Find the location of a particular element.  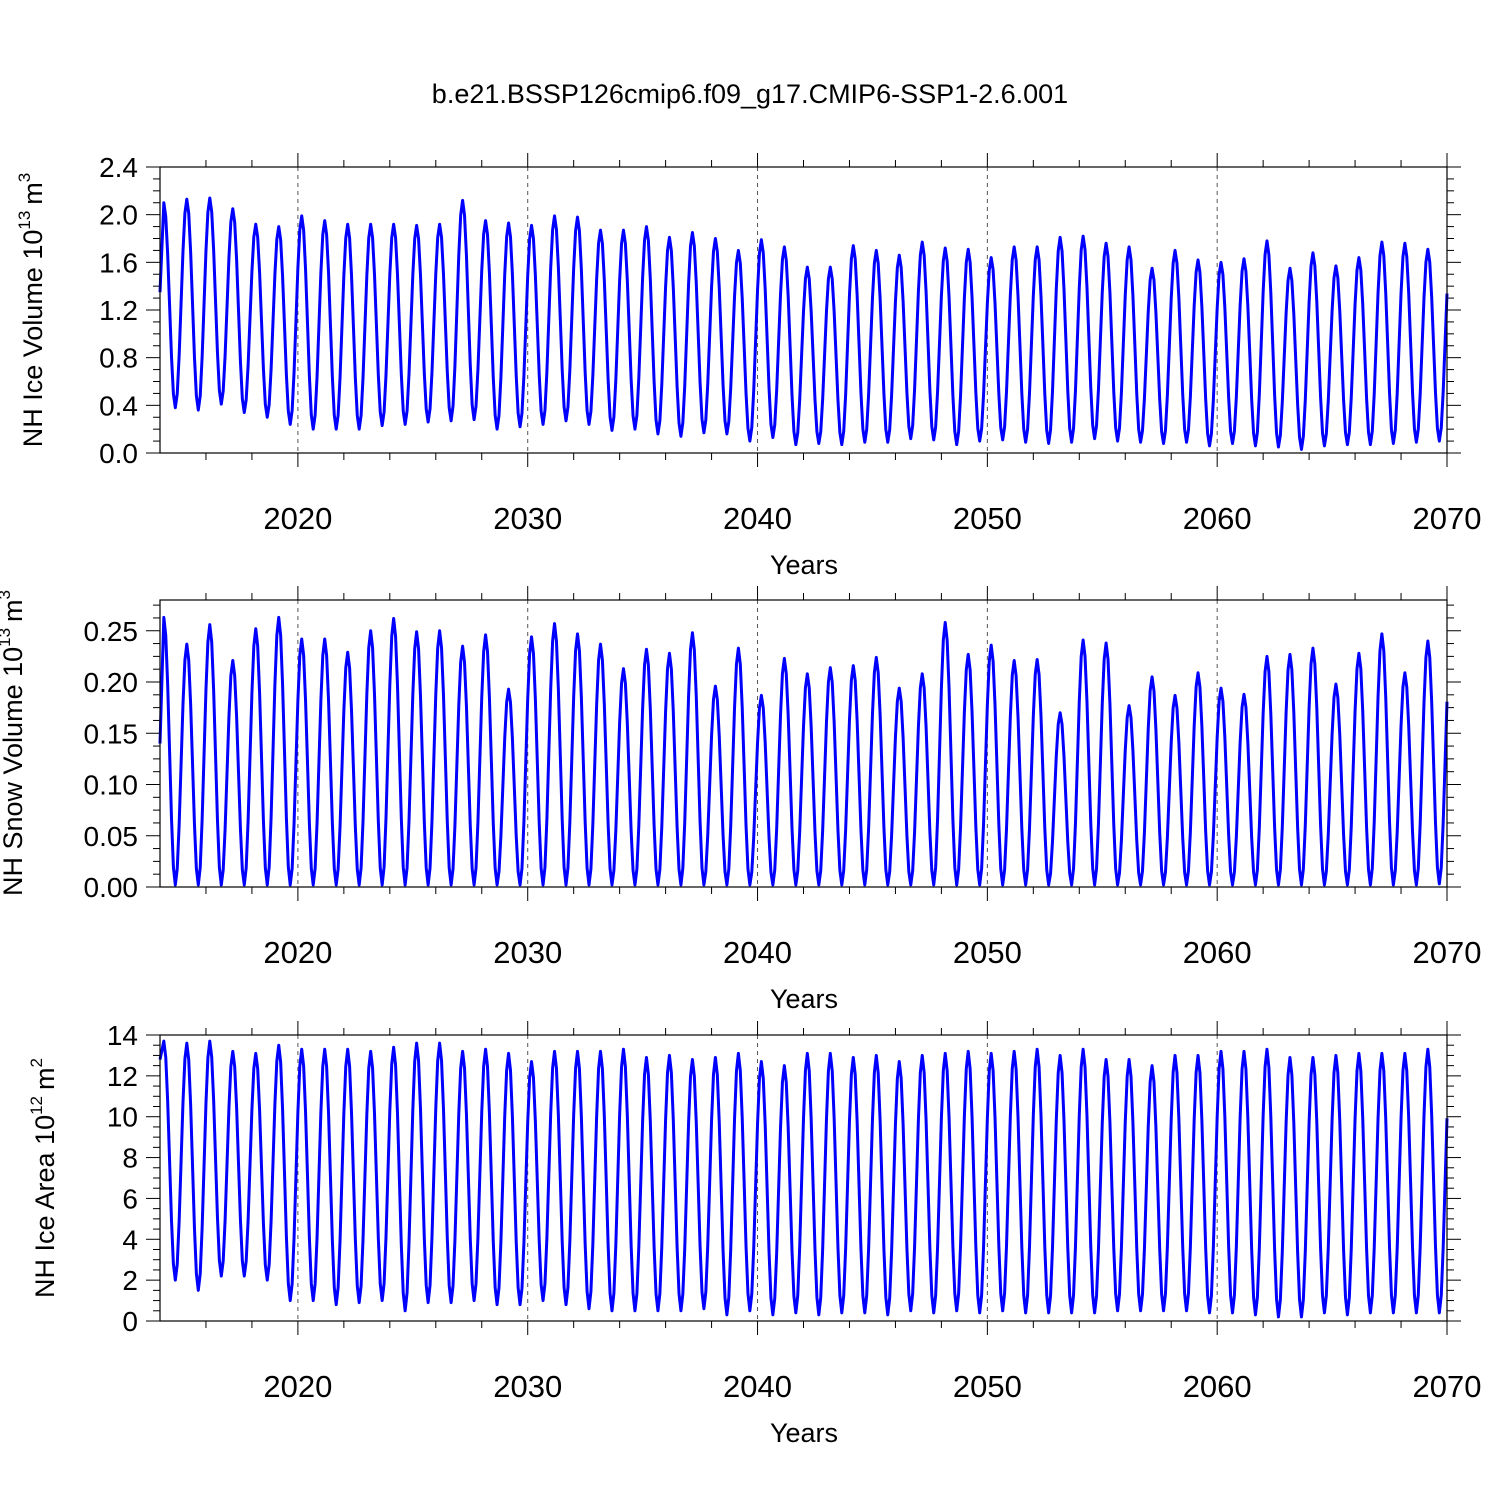

y-tick-labels: 0 2 4 6 8 10 12 14 is located at coordinates (122, 1178).